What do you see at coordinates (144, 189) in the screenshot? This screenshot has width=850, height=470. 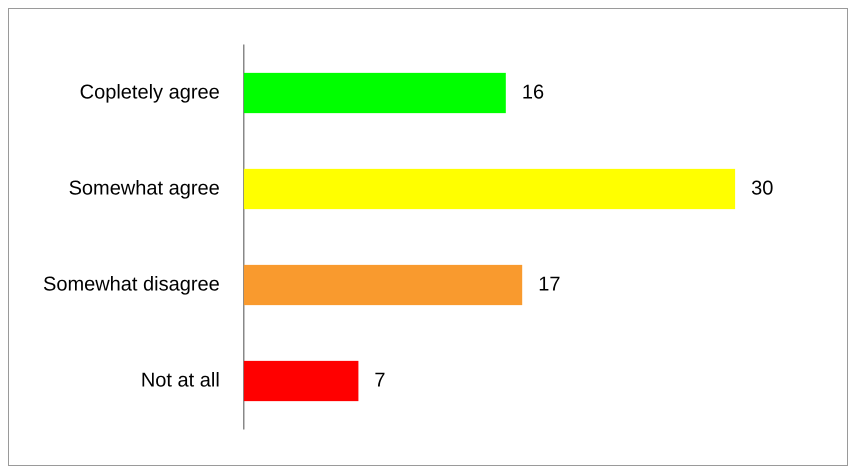 I see `y-tick-label: Somewhat agree` at bounding box center [144, 189].